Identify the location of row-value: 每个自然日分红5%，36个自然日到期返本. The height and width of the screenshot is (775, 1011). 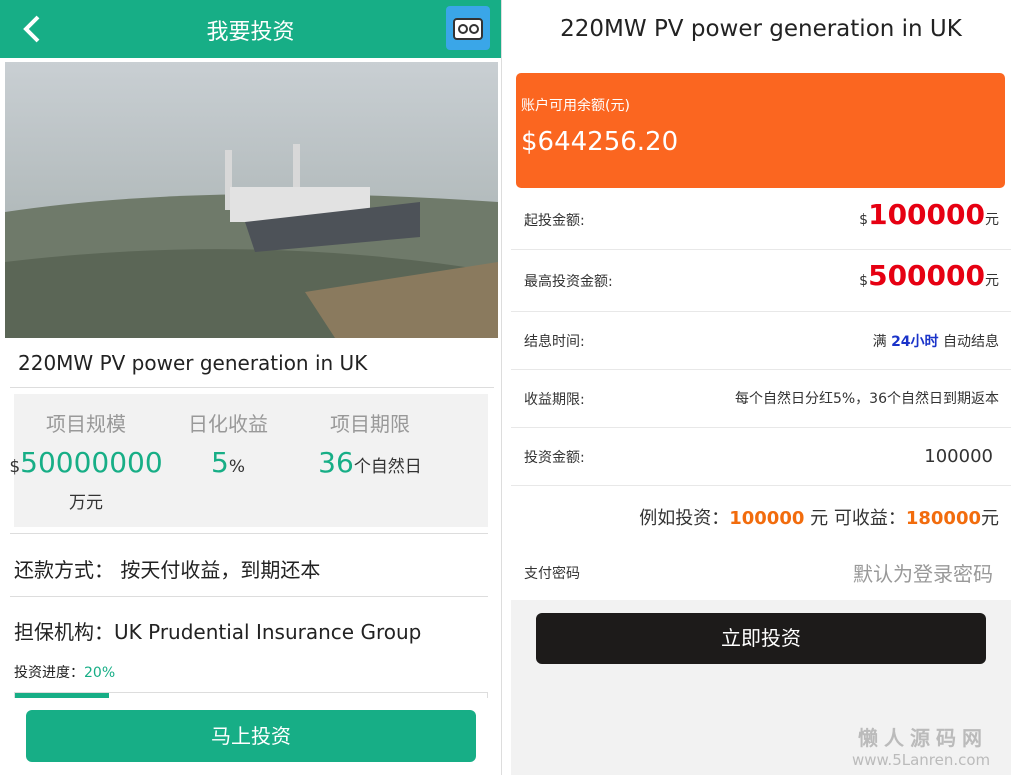
(867, 398).